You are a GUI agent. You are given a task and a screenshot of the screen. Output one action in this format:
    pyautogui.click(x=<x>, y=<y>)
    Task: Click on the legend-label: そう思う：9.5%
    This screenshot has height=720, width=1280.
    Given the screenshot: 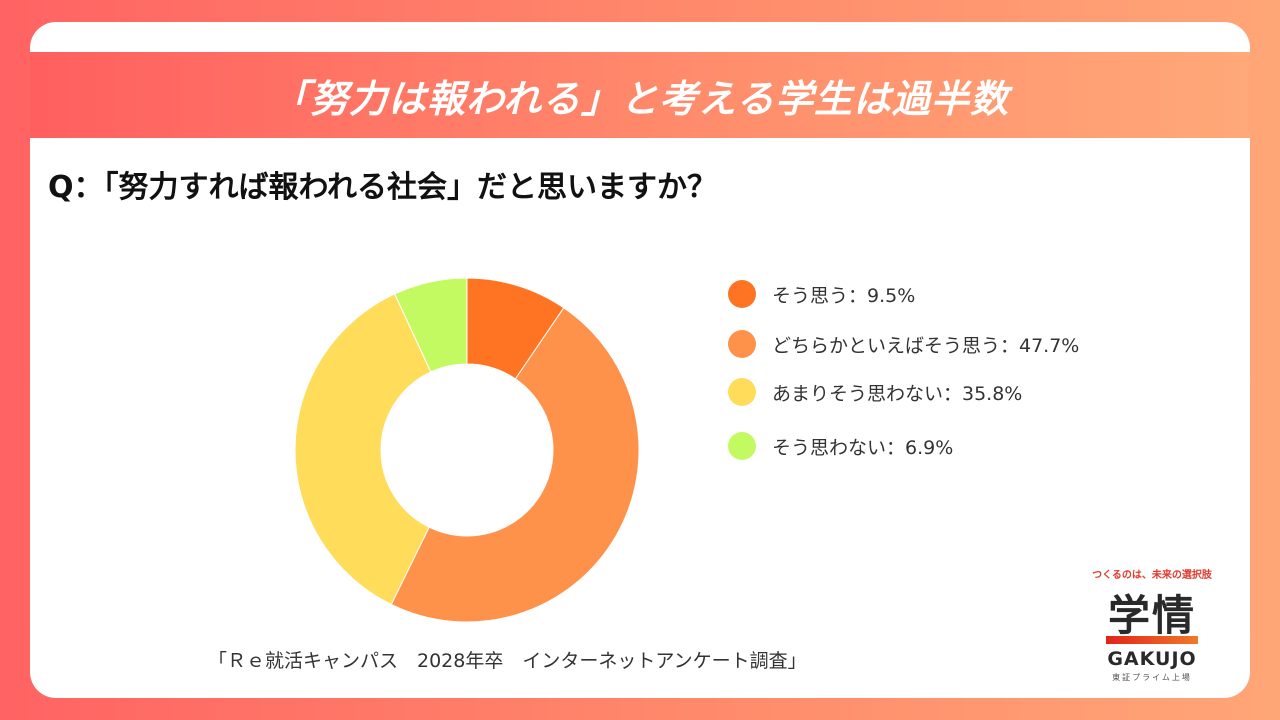 What is the action you would take?
    pyautogui.click(x=844, y=295)
    